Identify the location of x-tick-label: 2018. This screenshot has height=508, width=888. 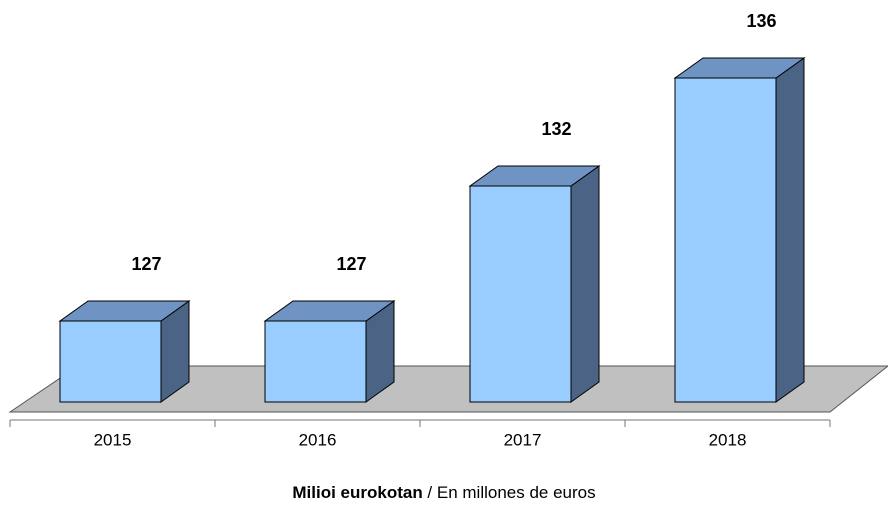
(728, 439).